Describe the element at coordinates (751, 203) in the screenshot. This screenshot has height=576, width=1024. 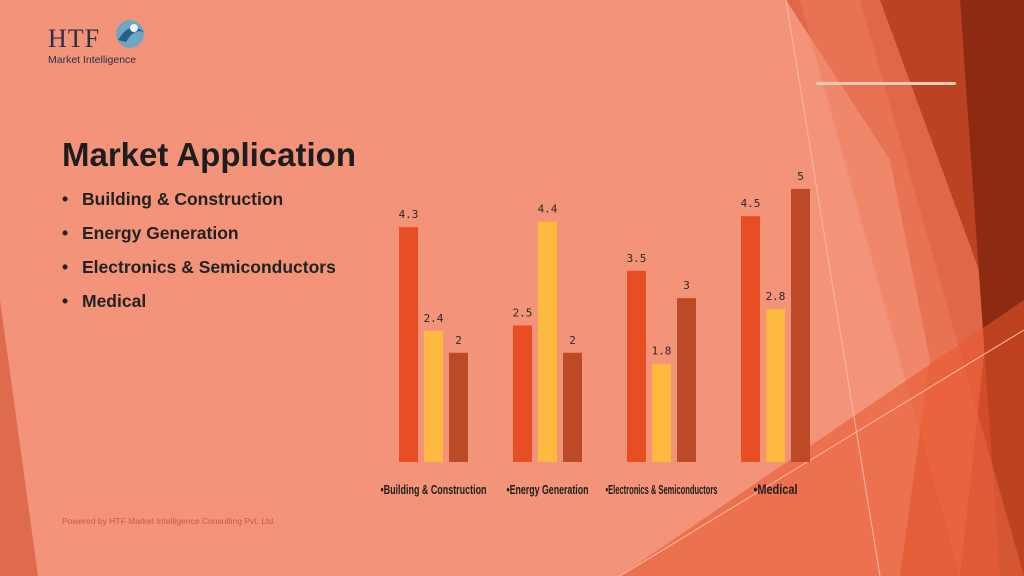
I see `data-label: 4.5` at that location.